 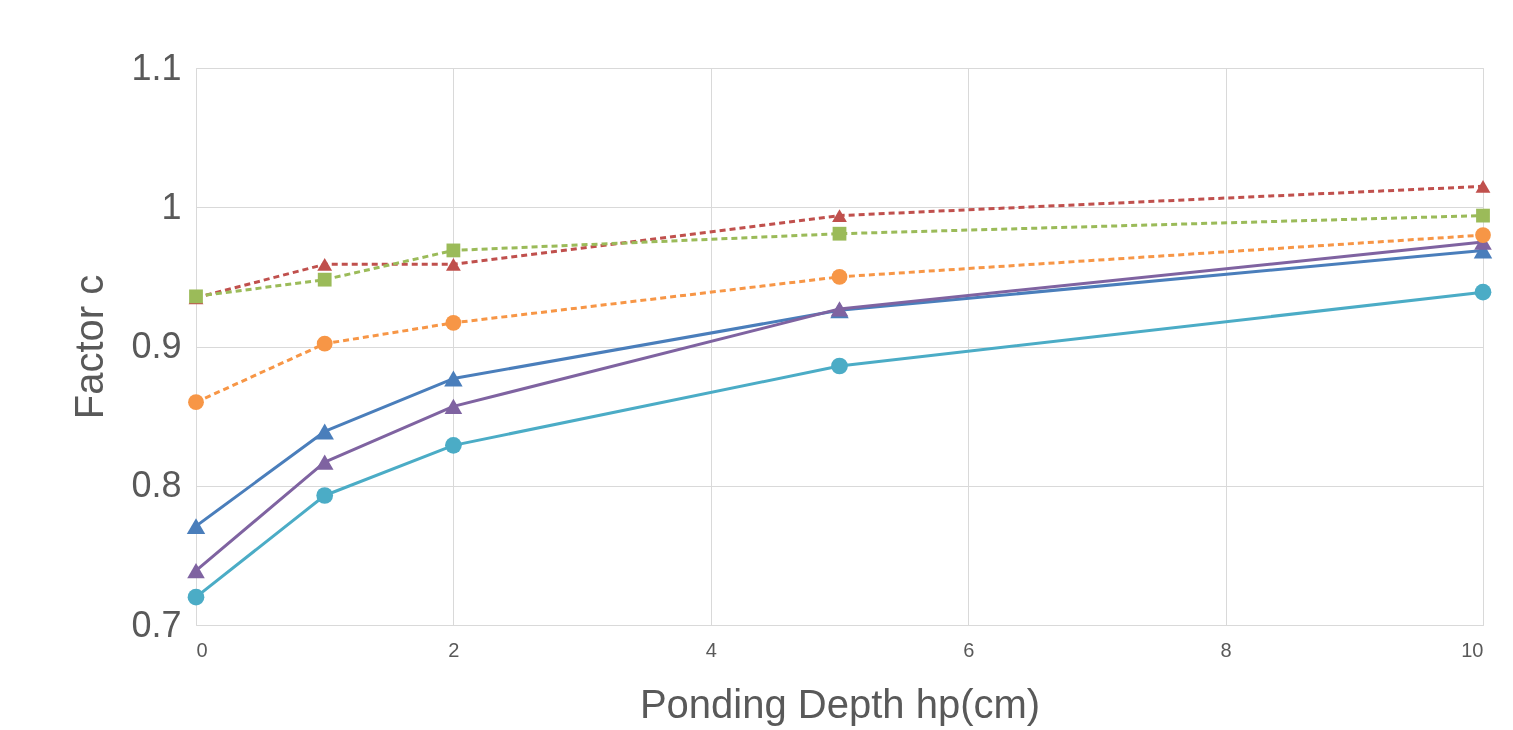 I want to click on y-tick-label: 0.9, so click(x=156, y=345).